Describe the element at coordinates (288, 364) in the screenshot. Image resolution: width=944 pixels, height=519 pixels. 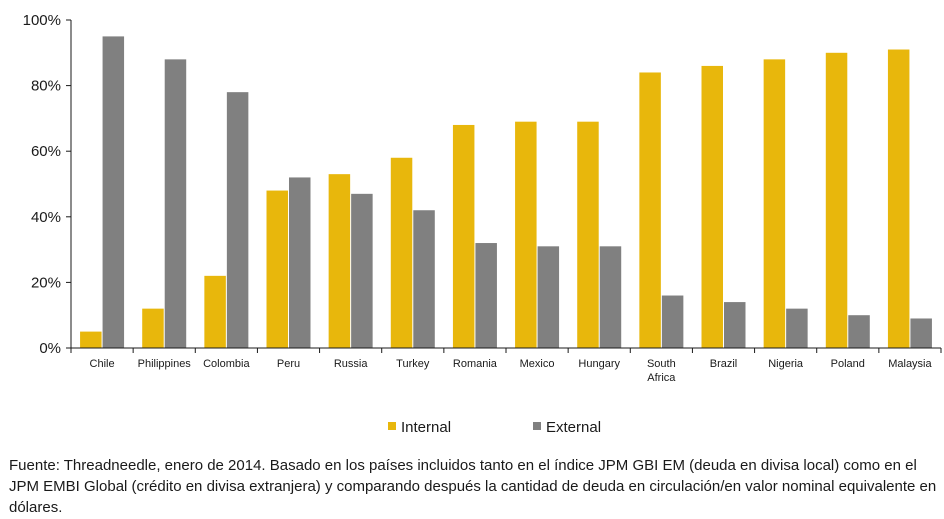
I see `x-tick-label: Peru` at that location.